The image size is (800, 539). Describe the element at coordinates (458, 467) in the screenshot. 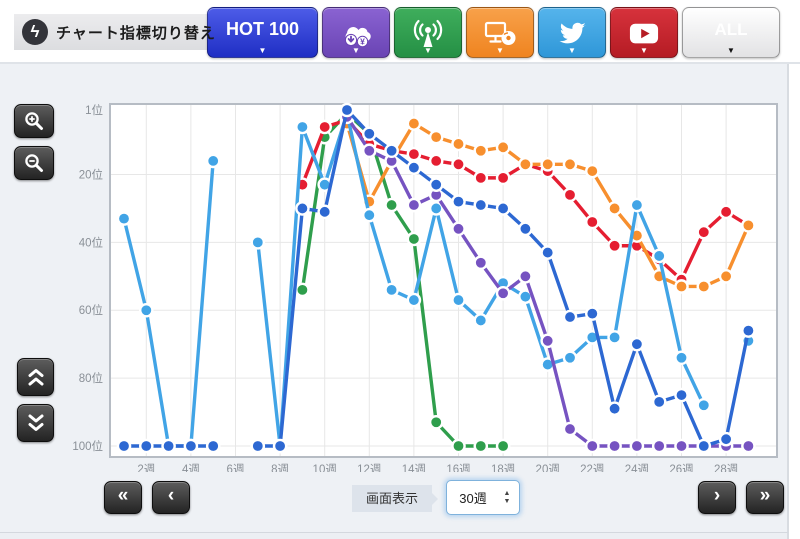

I see `svg-text: 16週` at that location.